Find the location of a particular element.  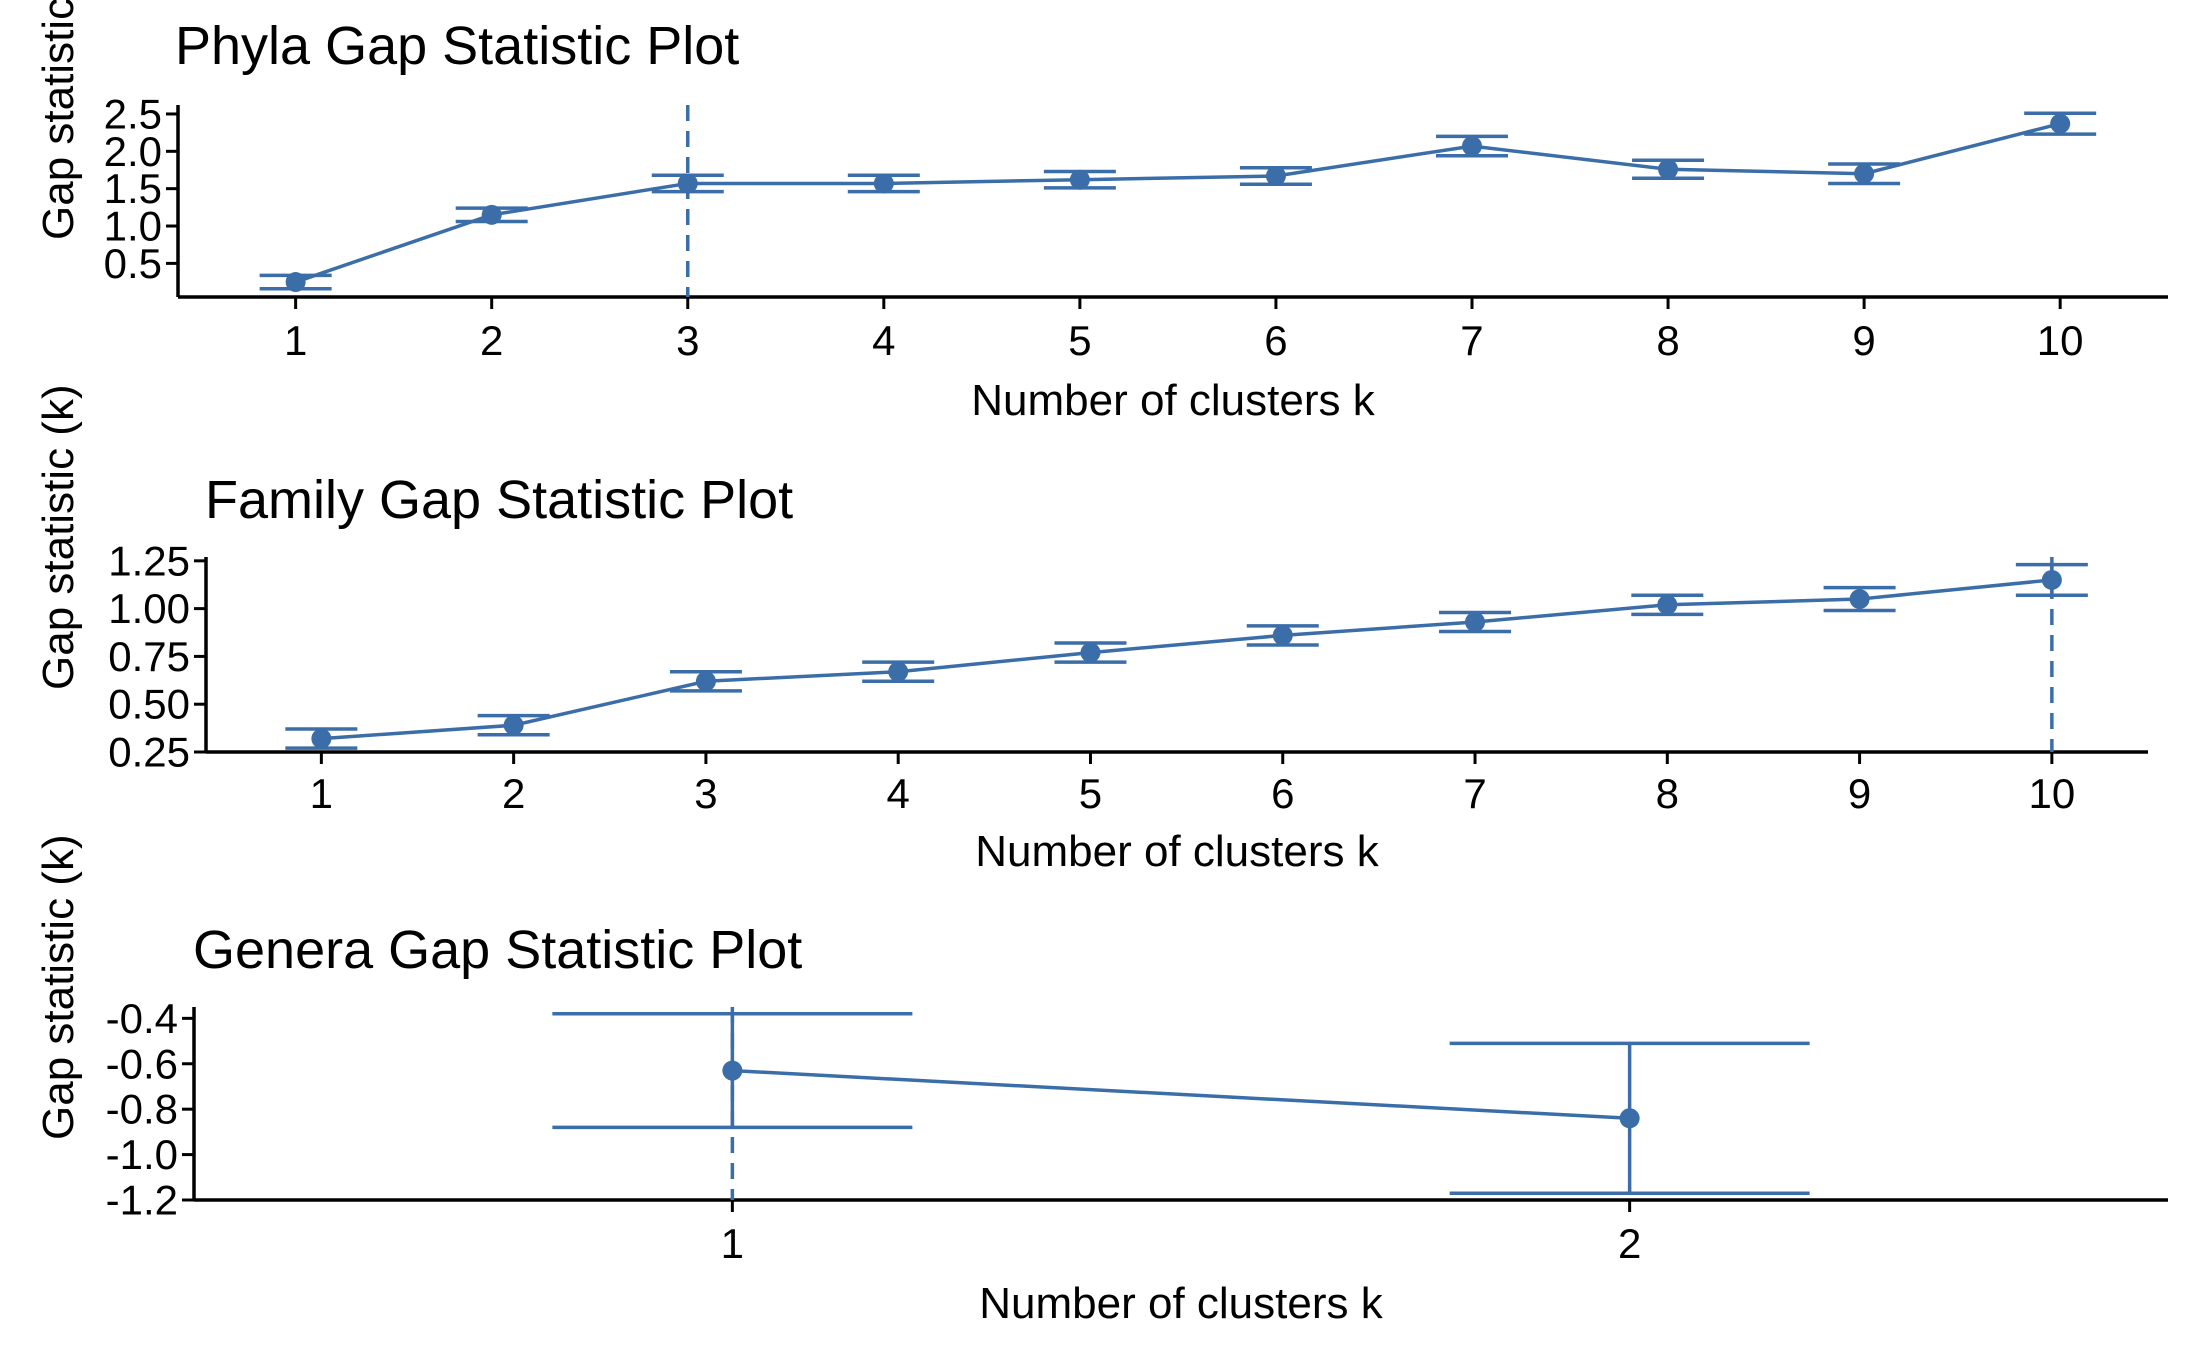

chart-title: Phyla Gap Statistic Plot is located at coordinates (457, 46).